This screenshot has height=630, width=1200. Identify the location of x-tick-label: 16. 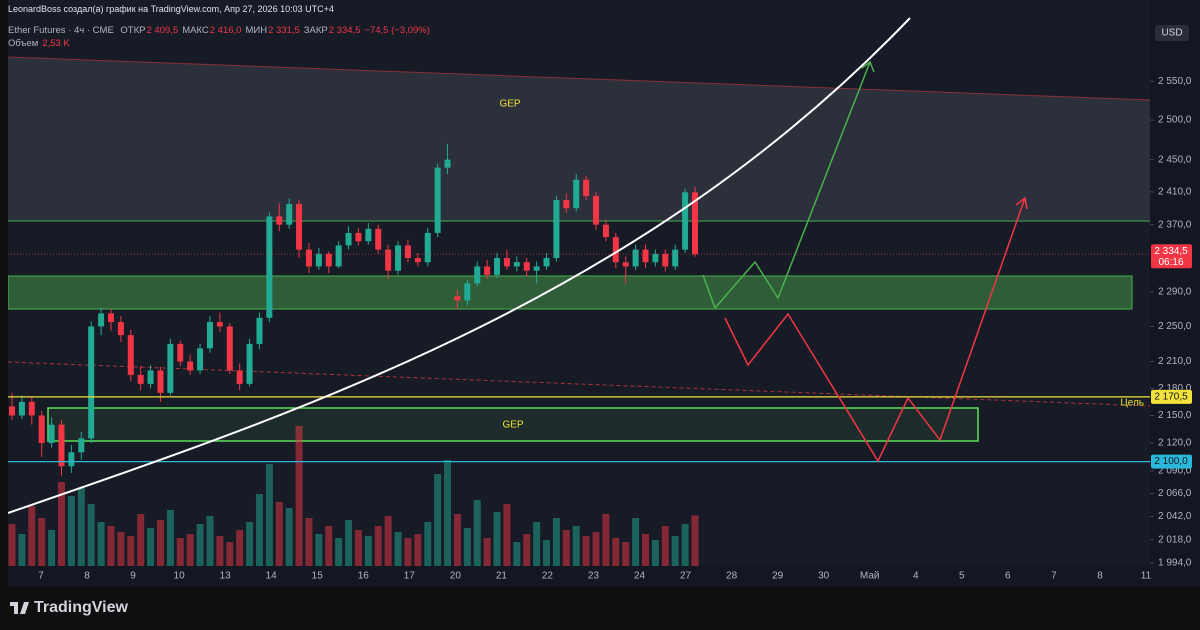
(364, 576).